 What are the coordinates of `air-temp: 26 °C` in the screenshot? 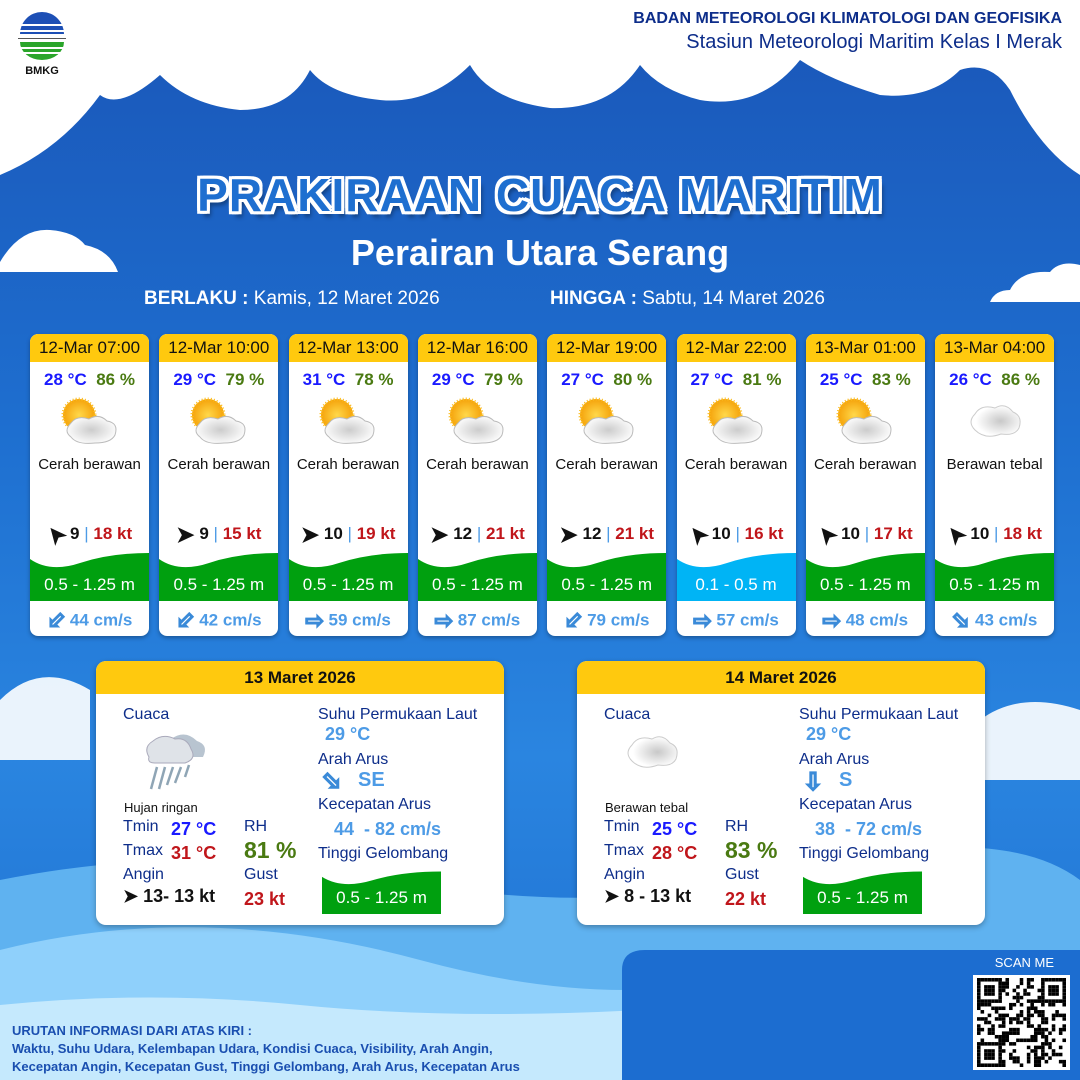 It's located at (970, 379).